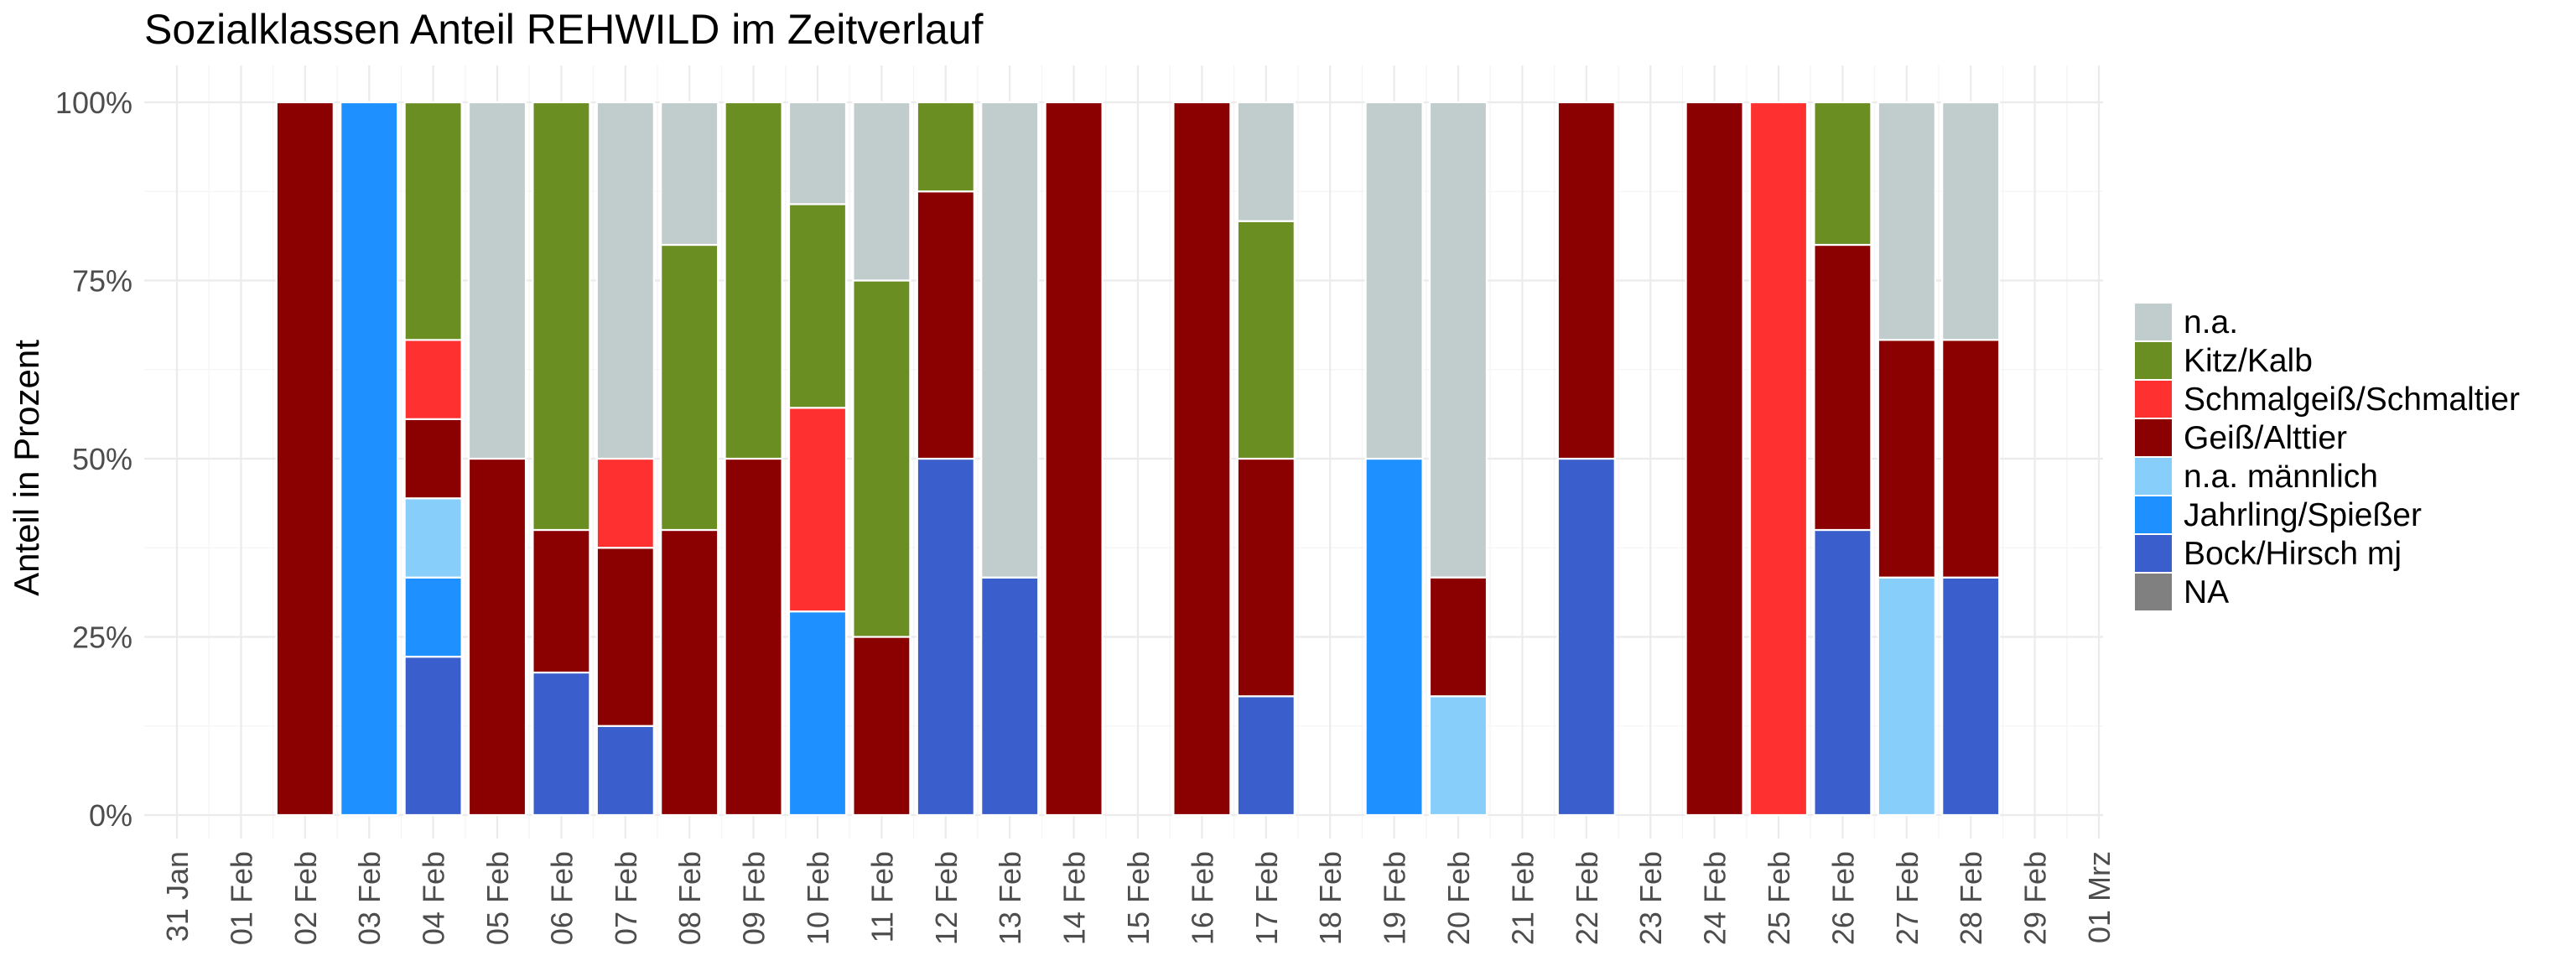 The width and height of the screenshot is (2576, 966). I want to click on x-tick-label: 29 Feb, so click(2035, 898).